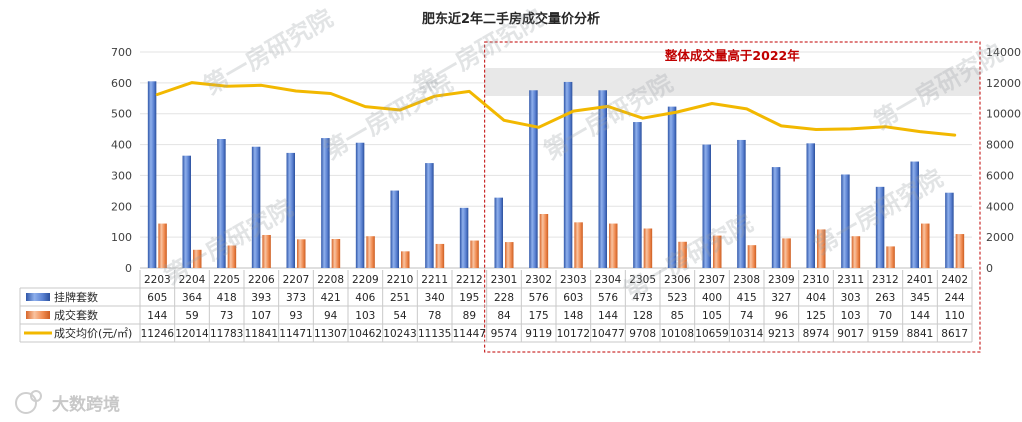  What do you see at coordinates (121, 206) in the screenshot?
I see `y-left-tick-label: 200` at bounding box center [121, 206].